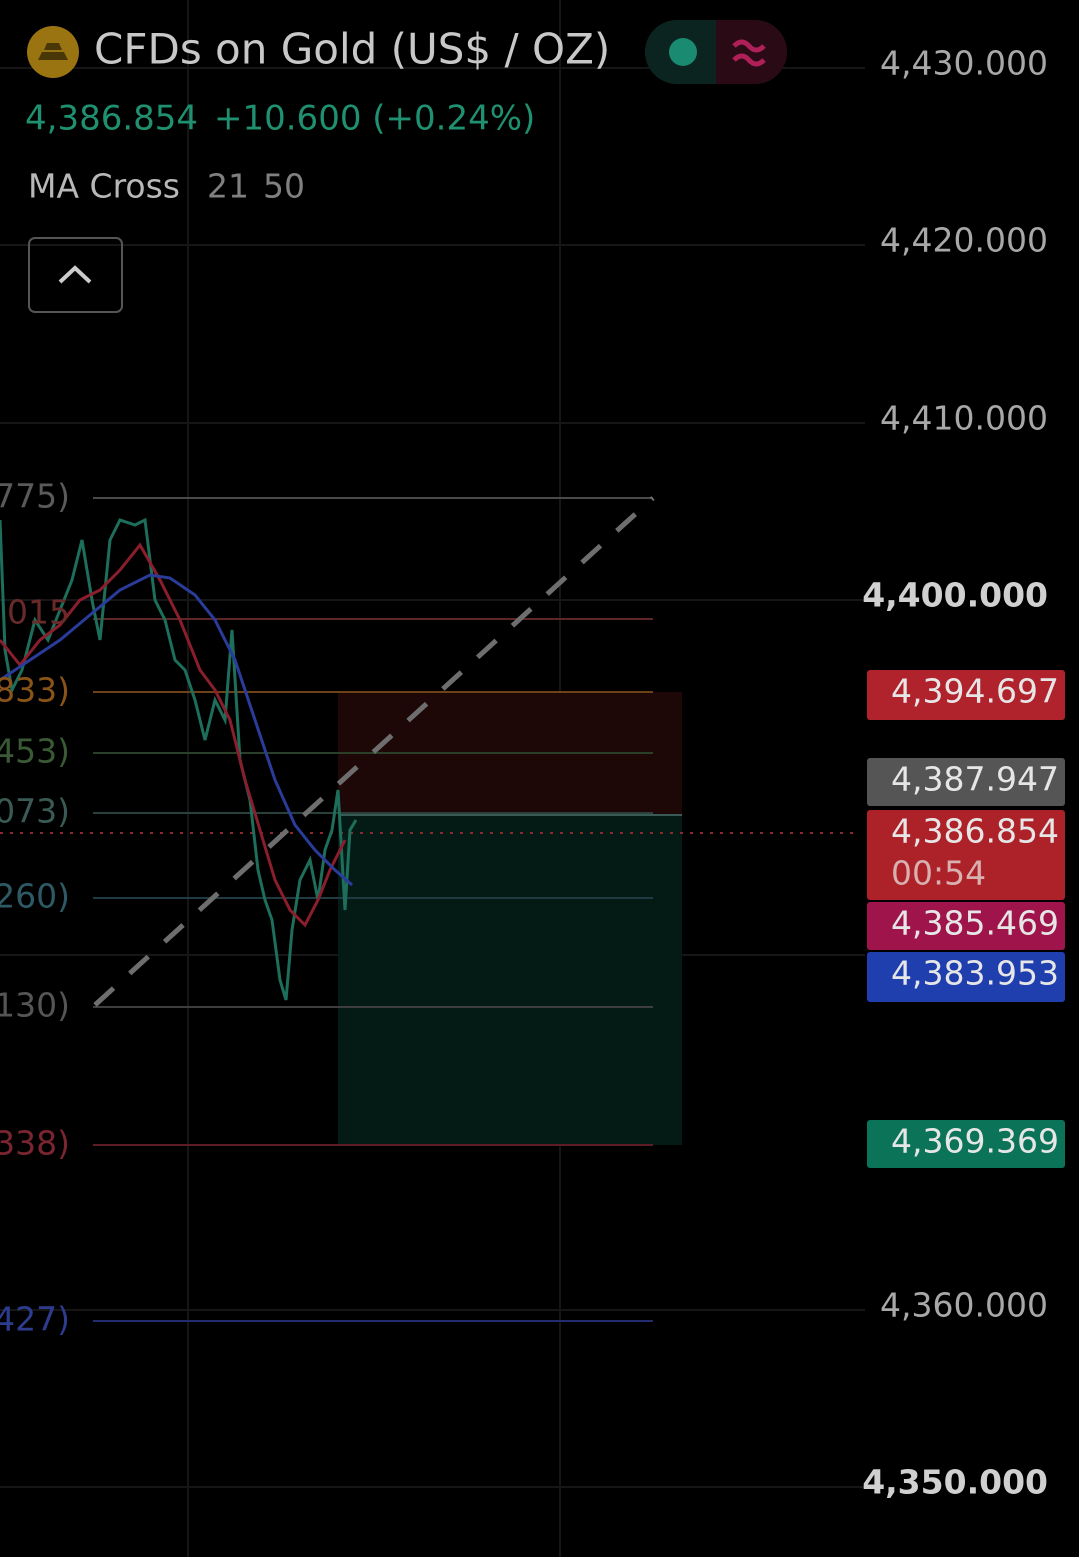 Image resolution: width=1079 pixels, height=1557 pixels. I want to click on fib-label: 015, so click(38, 612).